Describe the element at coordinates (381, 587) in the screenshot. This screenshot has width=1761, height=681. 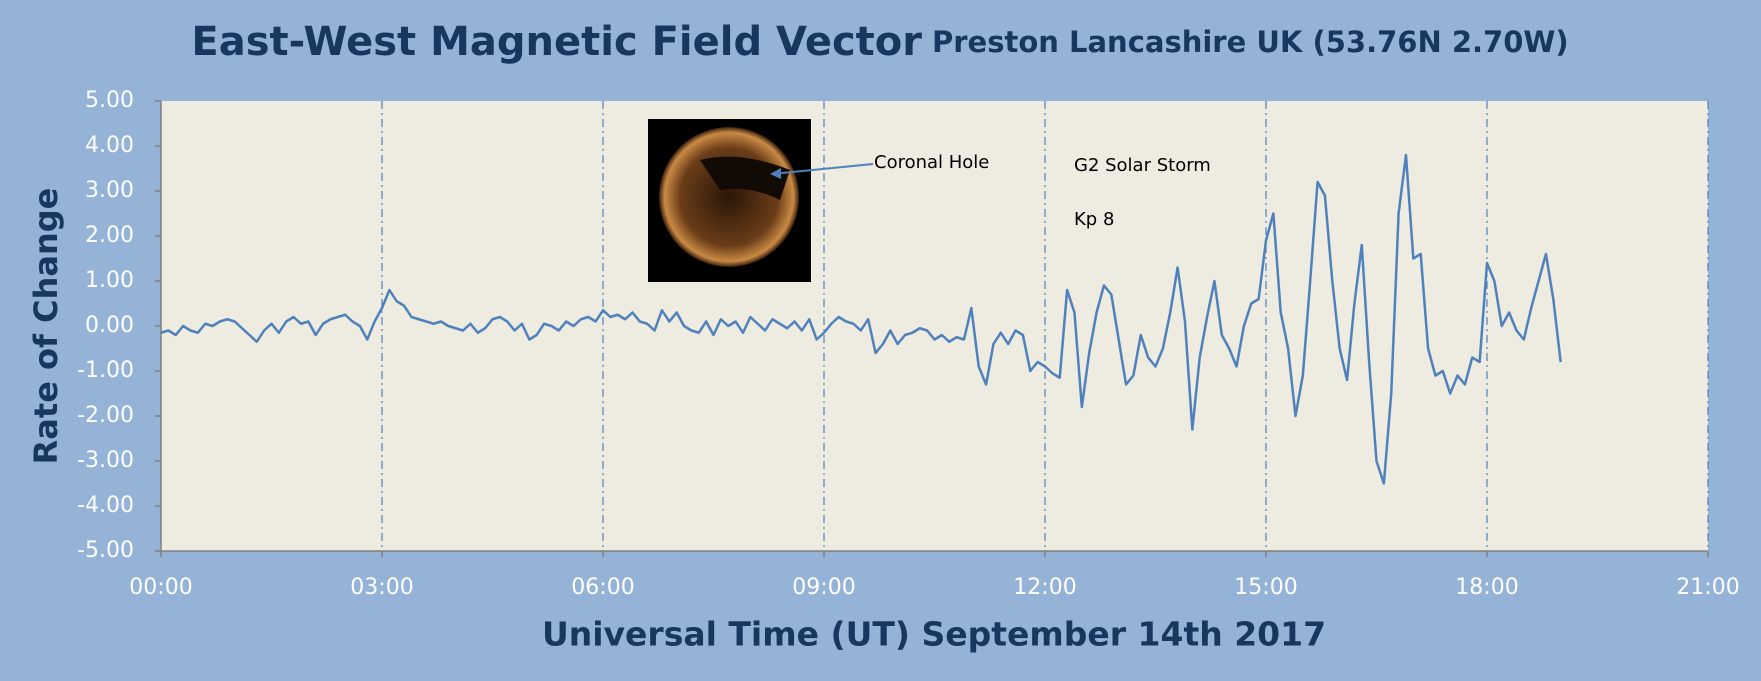
I see `x-tick-label: 03:00` at that location.